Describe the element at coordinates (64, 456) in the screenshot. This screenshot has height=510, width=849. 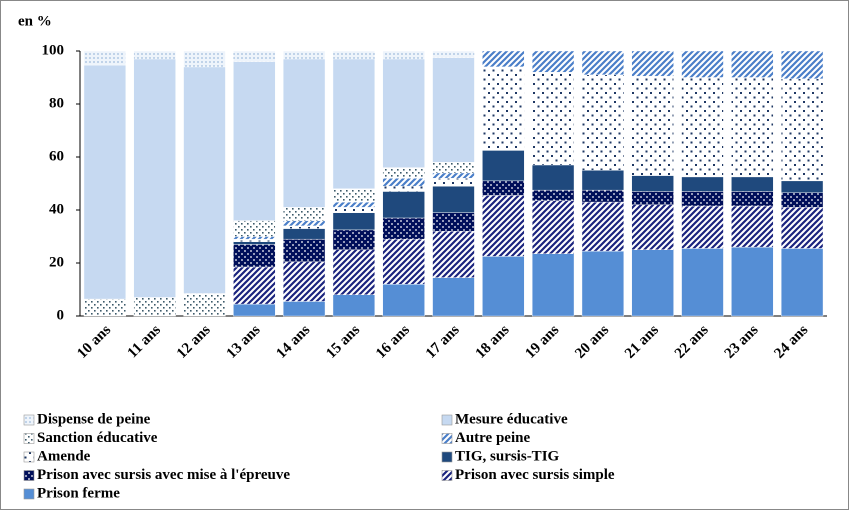
I see `legend-label: Amende` at that location.